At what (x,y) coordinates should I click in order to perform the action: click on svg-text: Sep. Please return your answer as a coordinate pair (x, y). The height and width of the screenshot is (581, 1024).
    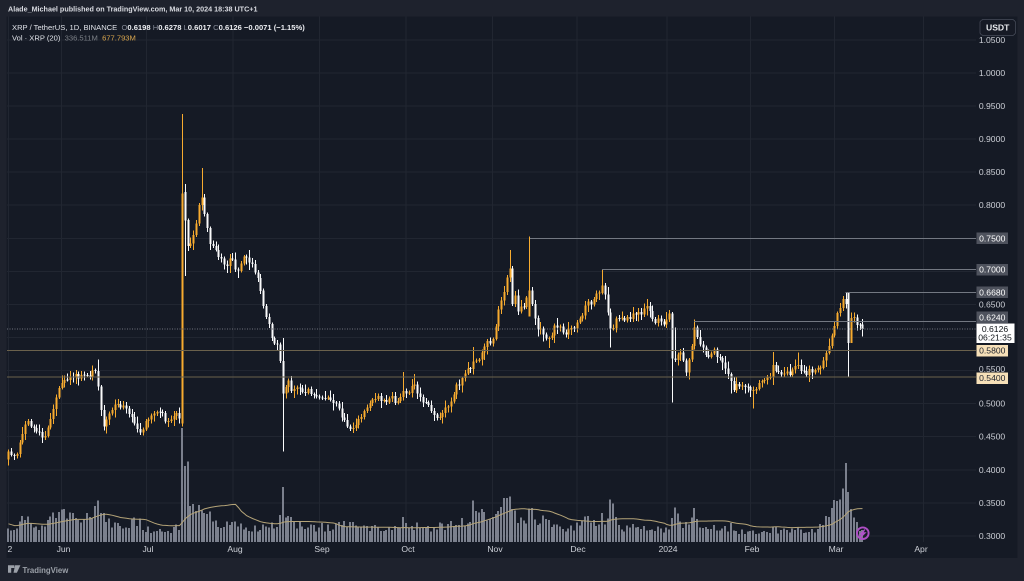
    Looking at the image, I should click on (322, 549).